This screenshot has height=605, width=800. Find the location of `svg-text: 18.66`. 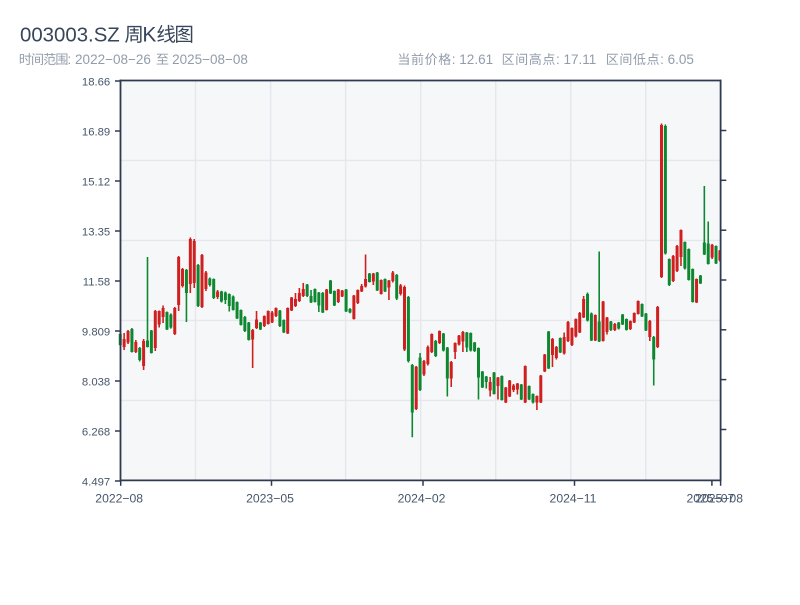

svg-text: 18.66 is located at coordinates (96, 83).